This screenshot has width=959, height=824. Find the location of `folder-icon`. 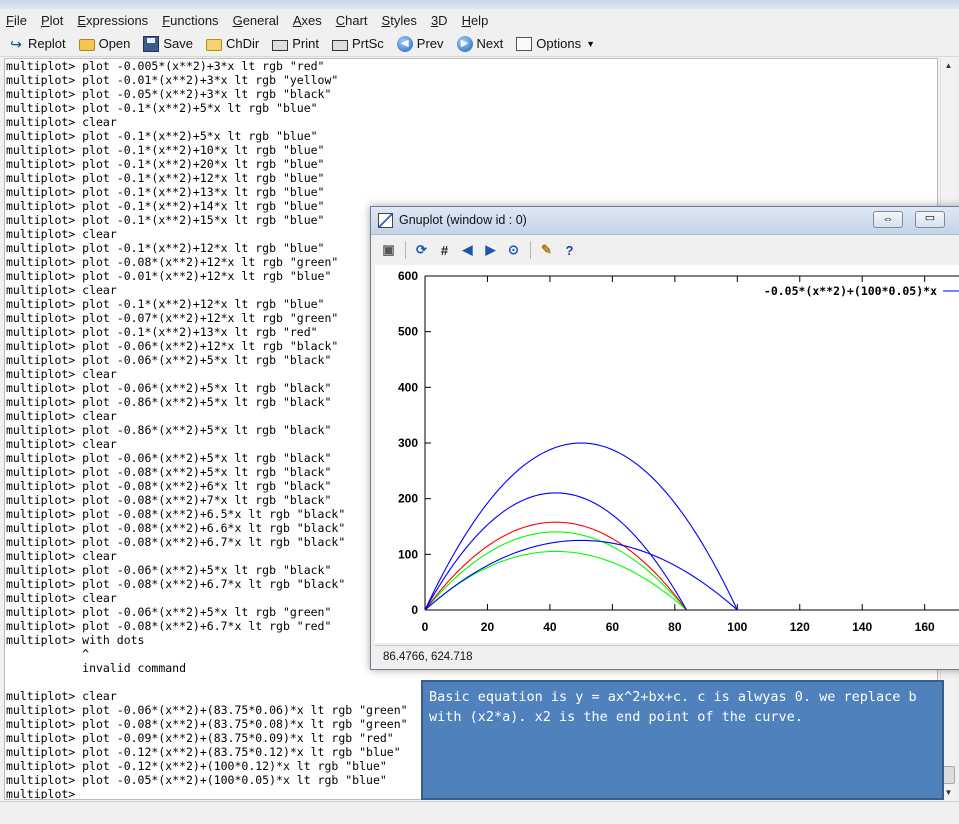

folder-icon is located at coordinates (214, 44).